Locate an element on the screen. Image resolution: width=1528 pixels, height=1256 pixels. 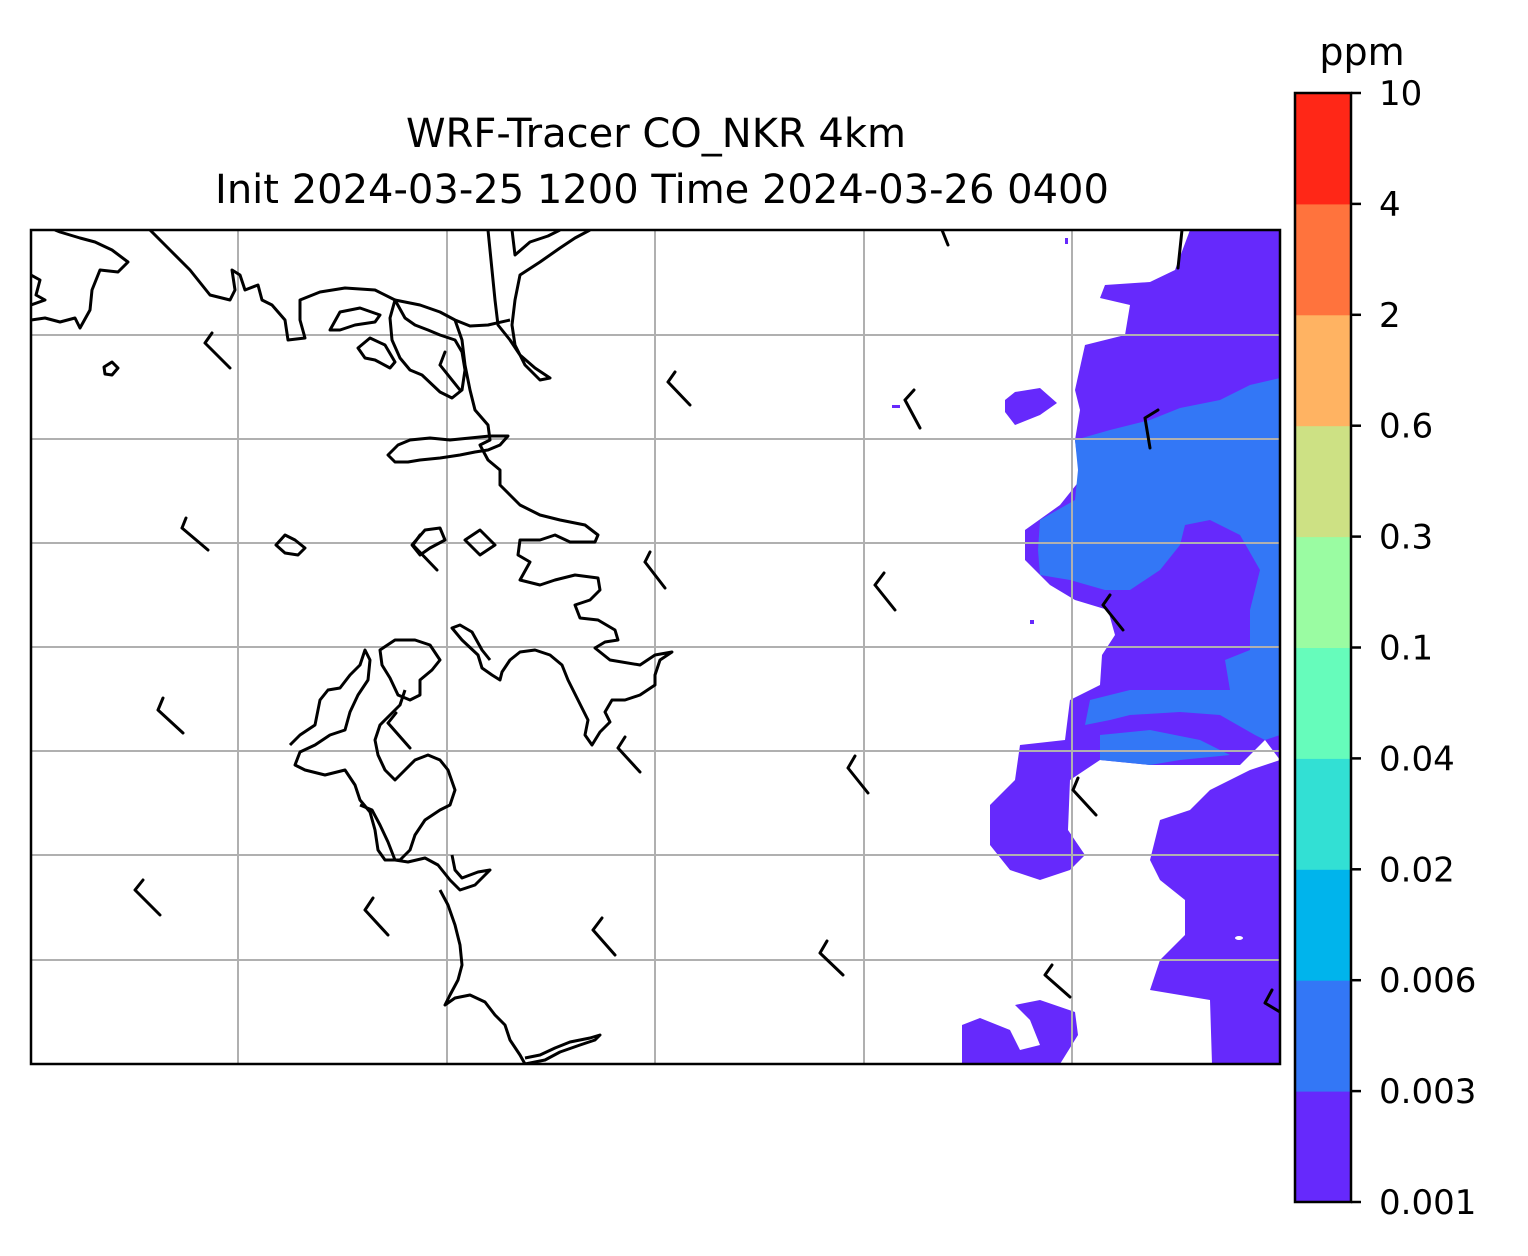
colorbar-tick-label: 0.6 is located at coordinates (1406, 427).